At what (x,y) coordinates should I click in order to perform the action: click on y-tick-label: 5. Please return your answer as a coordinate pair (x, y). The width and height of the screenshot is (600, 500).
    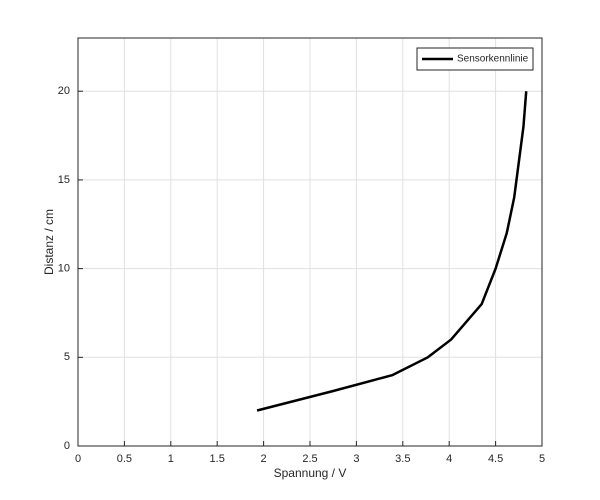
    Looking at the image, I should click on (67, 357).